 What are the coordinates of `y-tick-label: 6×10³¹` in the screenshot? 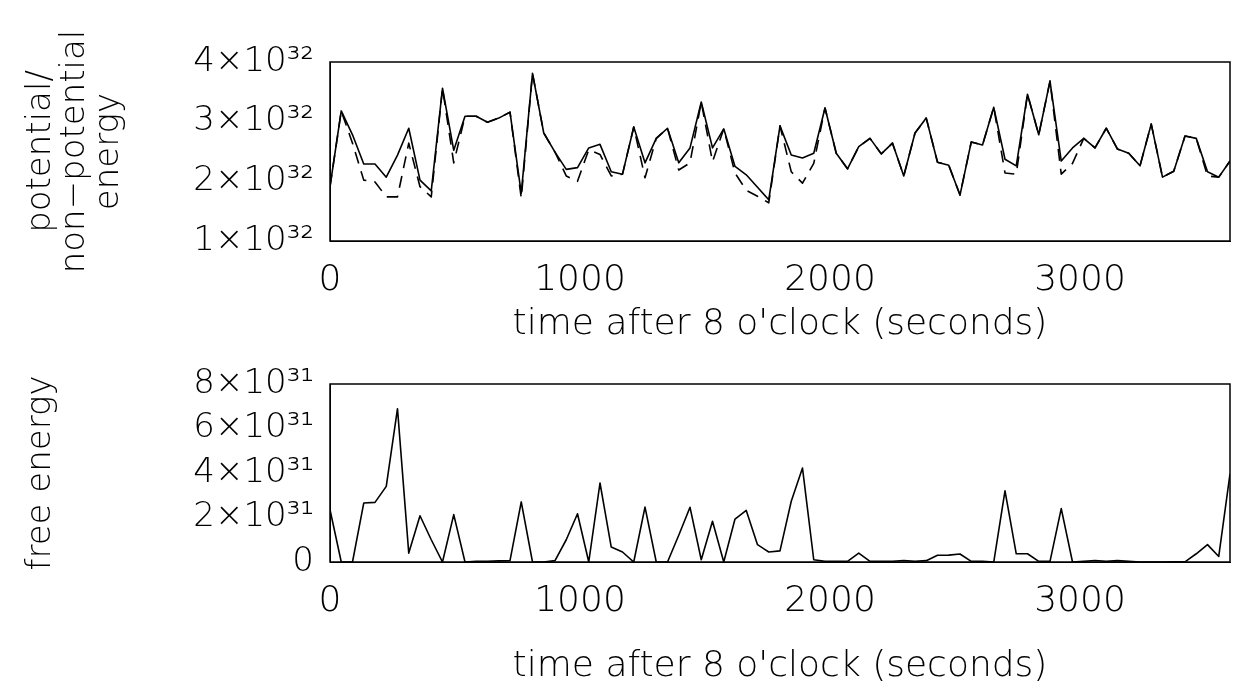 It's located at (253, 425).